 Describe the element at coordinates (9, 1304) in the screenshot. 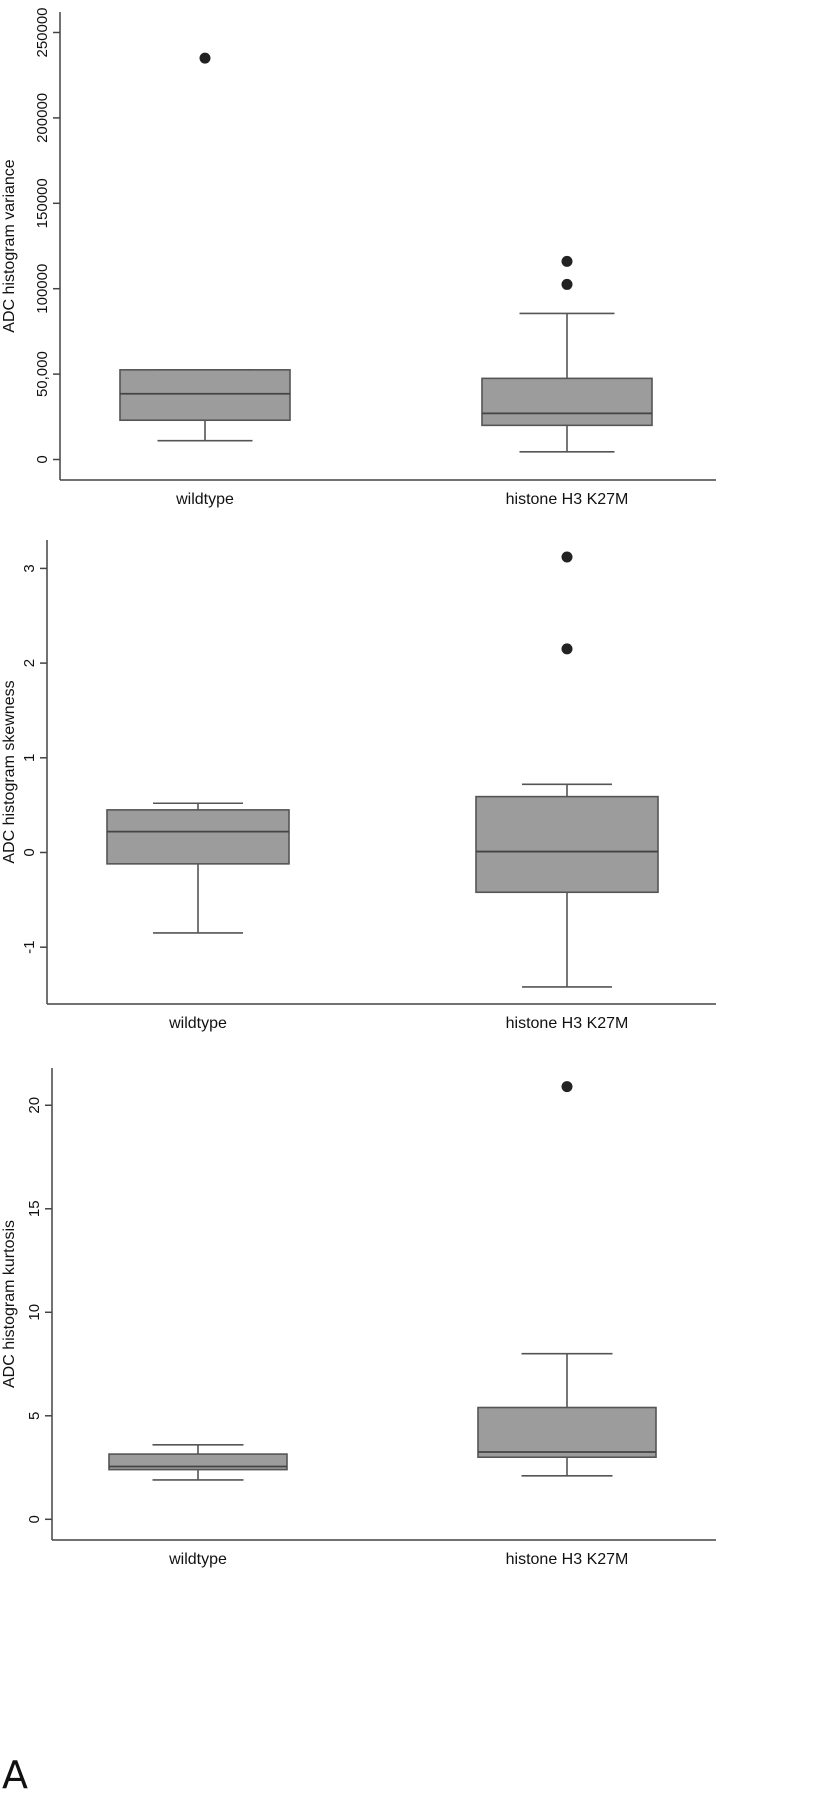

I see `y-axis-title: ADC histogram kurtosis` at that location.